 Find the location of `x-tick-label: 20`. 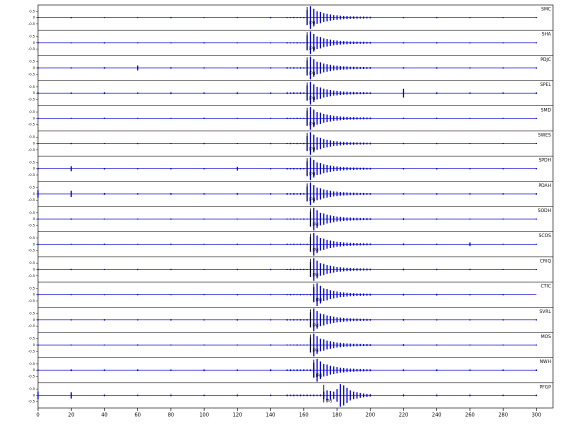

x-tick-label: 20 is located at coordinates (71, 416).